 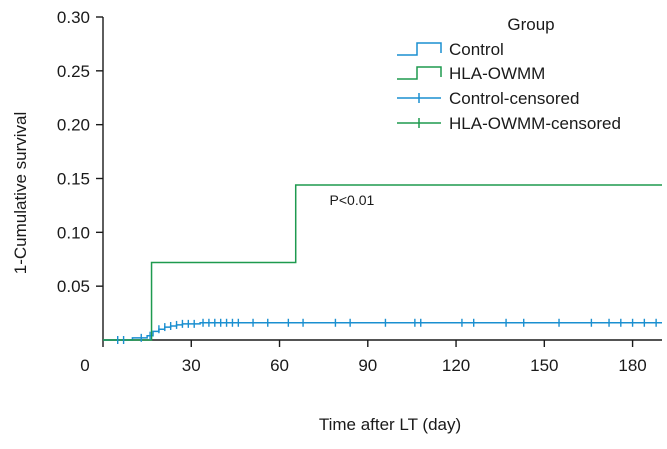 What do you see at coordinates (20, 193) in the screenshot?
I see `y-axis-label: 1-Cumulative survival` at bounding box center [20, 193].